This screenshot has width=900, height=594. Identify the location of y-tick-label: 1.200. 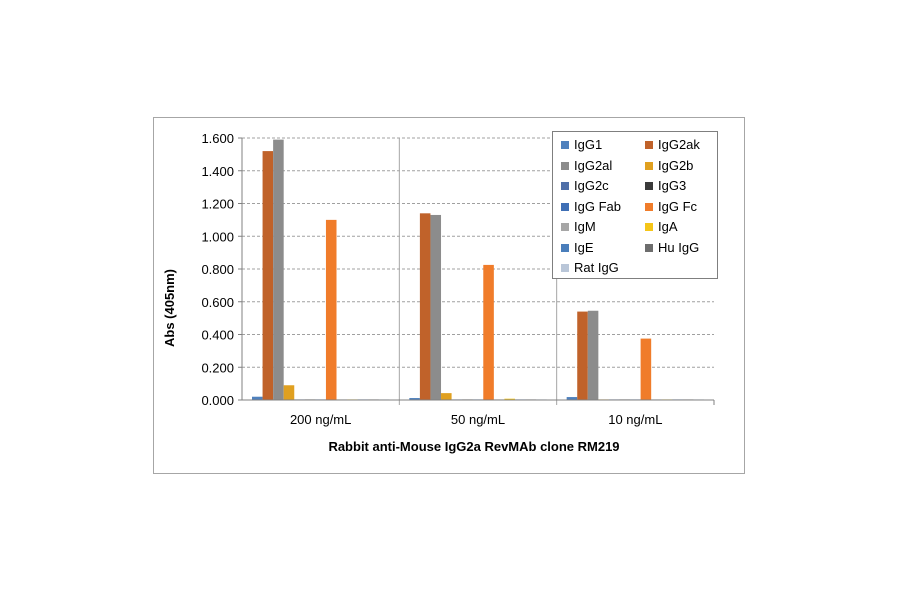
(217, 204).